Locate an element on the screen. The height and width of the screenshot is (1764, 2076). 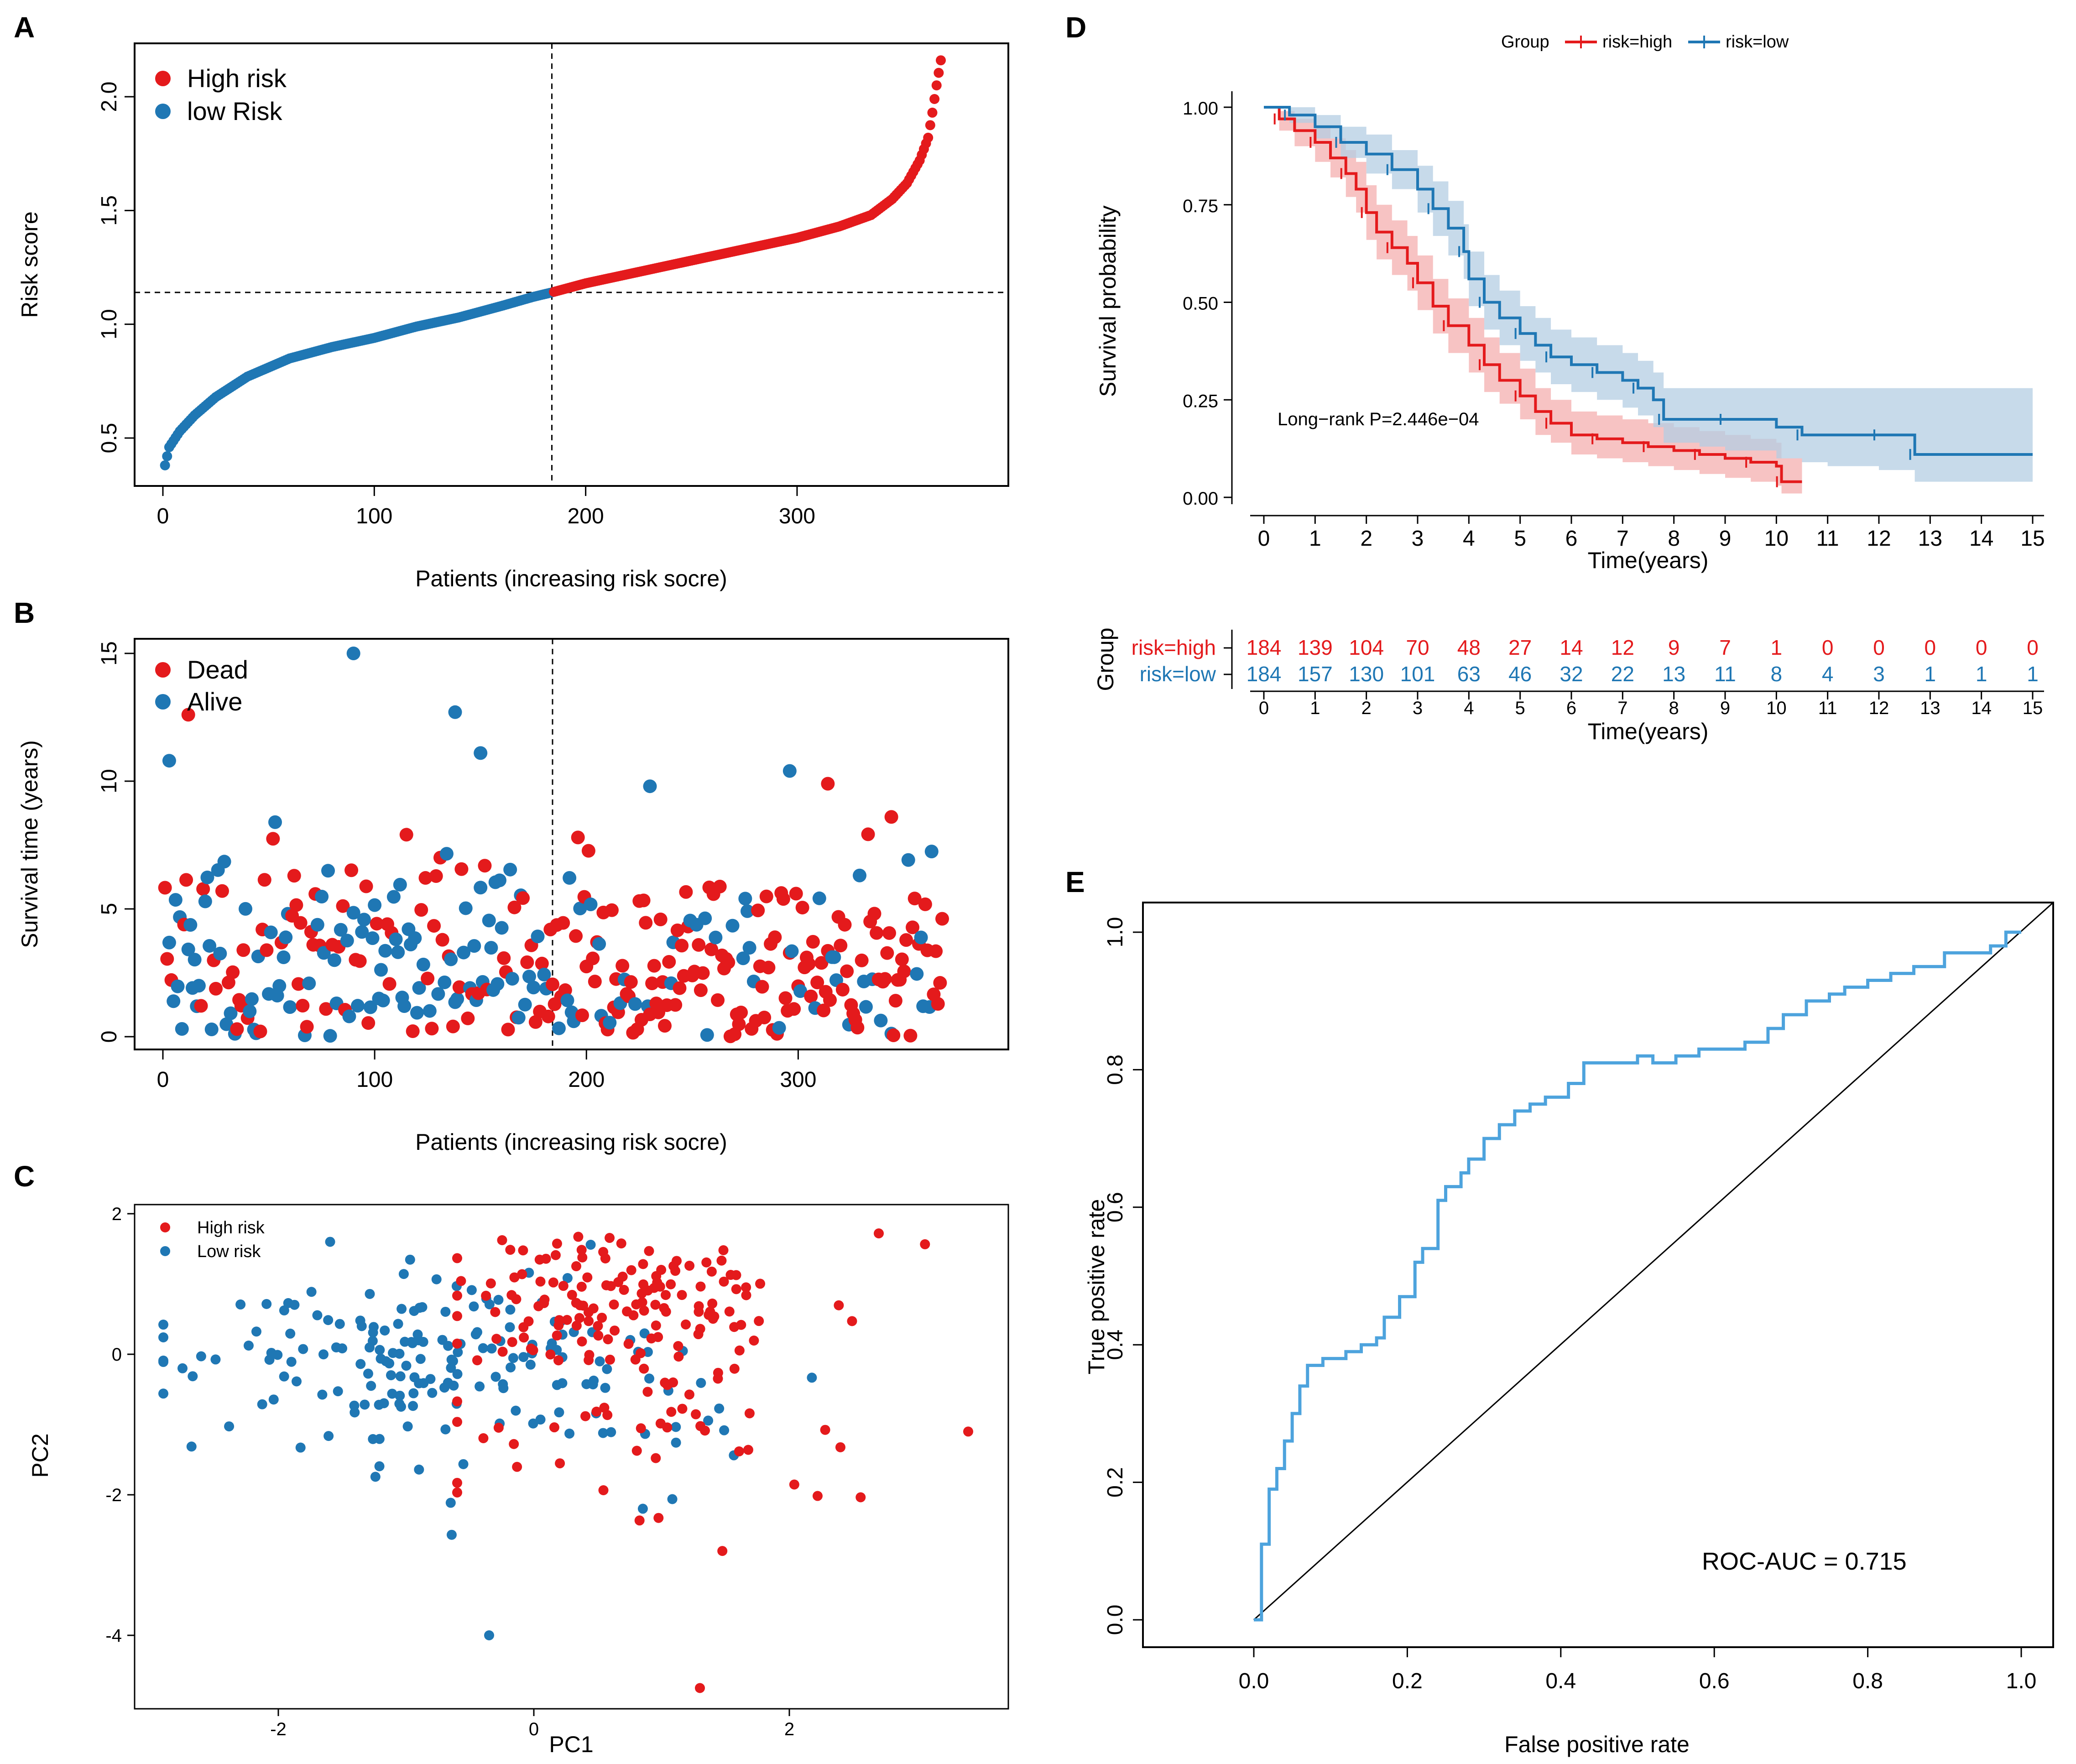
risk-table-xtick-label: 4 is located at coordinates (1469, 708).